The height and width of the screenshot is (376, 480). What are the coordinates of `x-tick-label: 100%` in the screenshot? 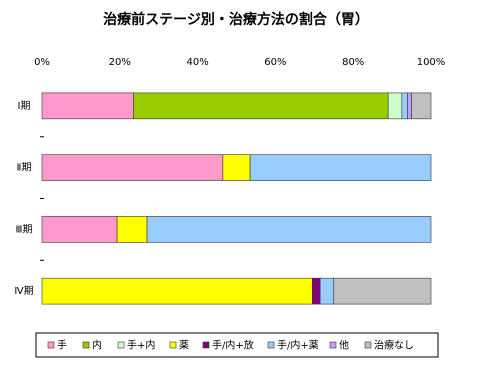 It's located at (431, 62).